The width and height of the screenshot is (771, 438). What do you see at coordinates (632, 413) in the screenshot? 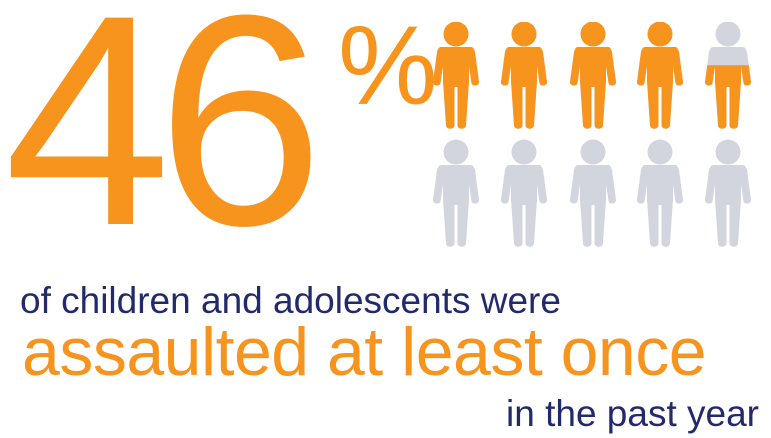
I see `statement-line-three: in the past year` at bounding box center [632, 413].